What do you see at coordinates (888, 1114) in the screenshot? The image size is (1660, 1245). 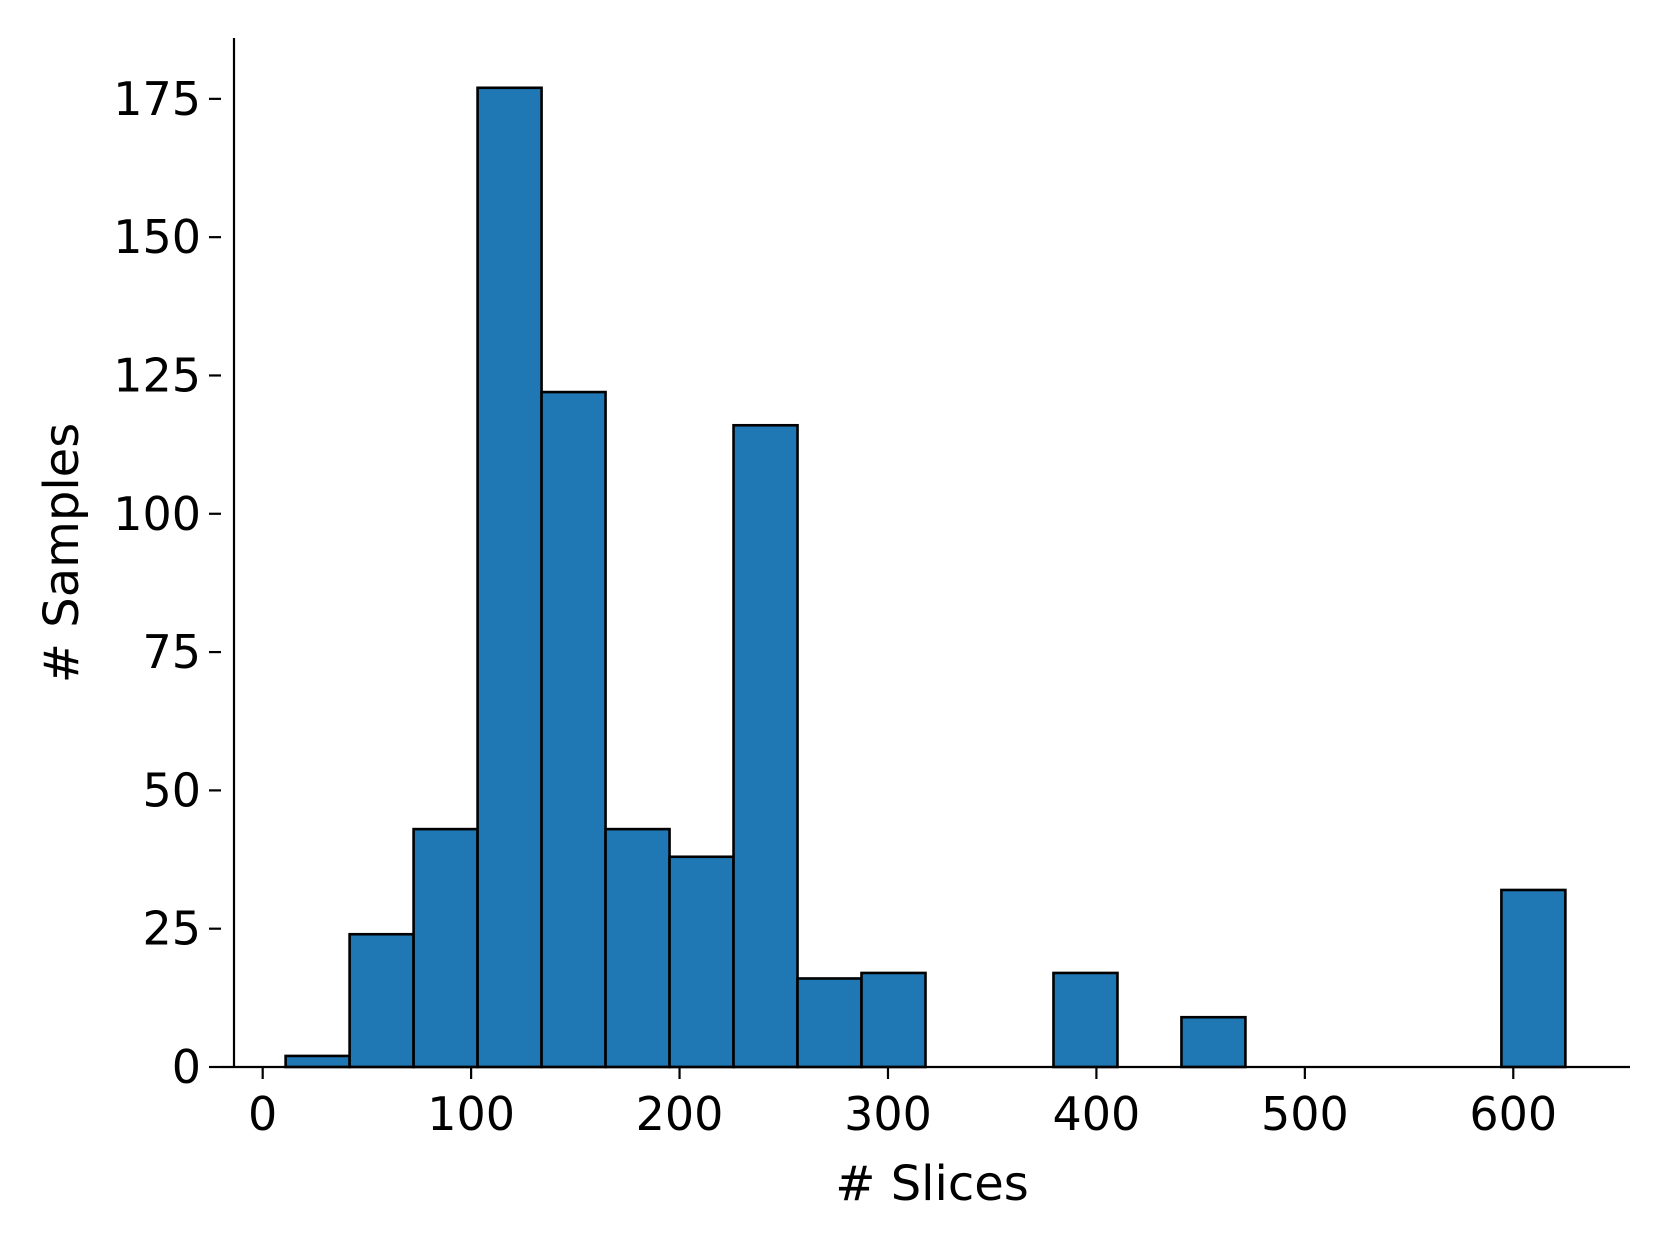 I see `x-tick-label: 300` at bounding box center [888, 1114].